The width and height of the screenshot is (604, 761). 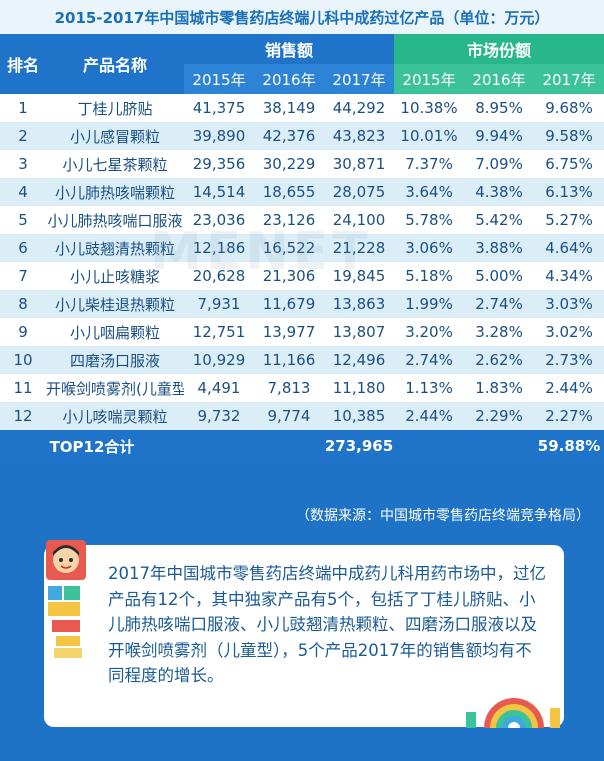 I want to click on cell-sales-2016: 21,306, so click(x=289, y=276).